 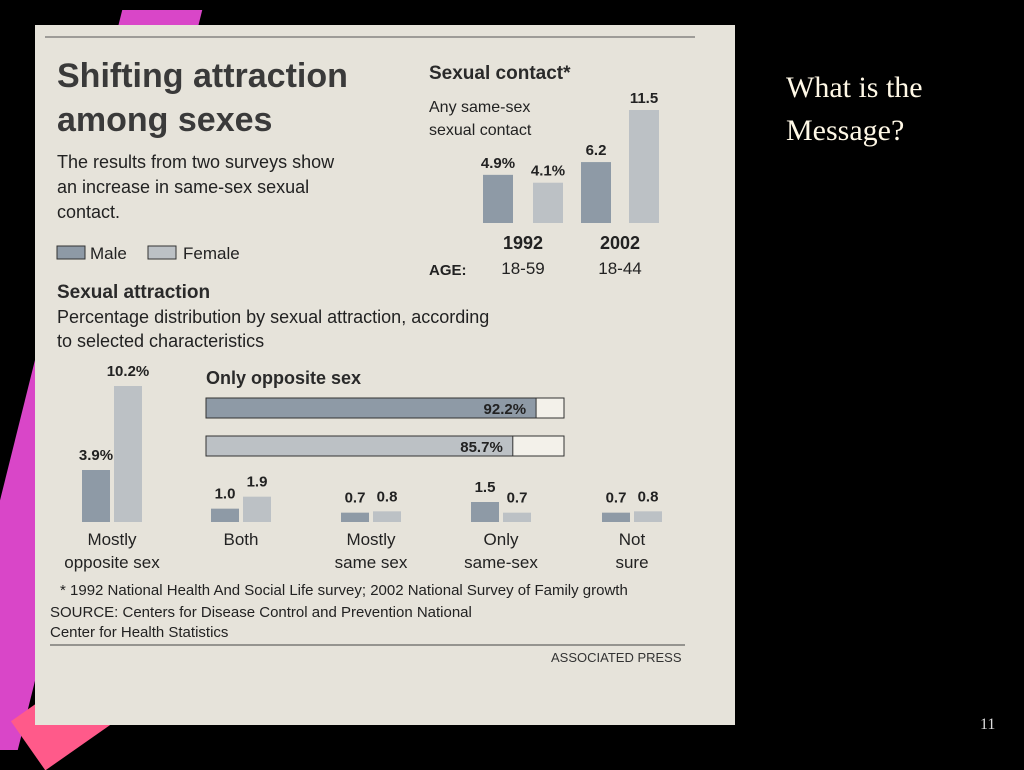 I want to click on legend-female-swatch, so click(x=162, y=252).